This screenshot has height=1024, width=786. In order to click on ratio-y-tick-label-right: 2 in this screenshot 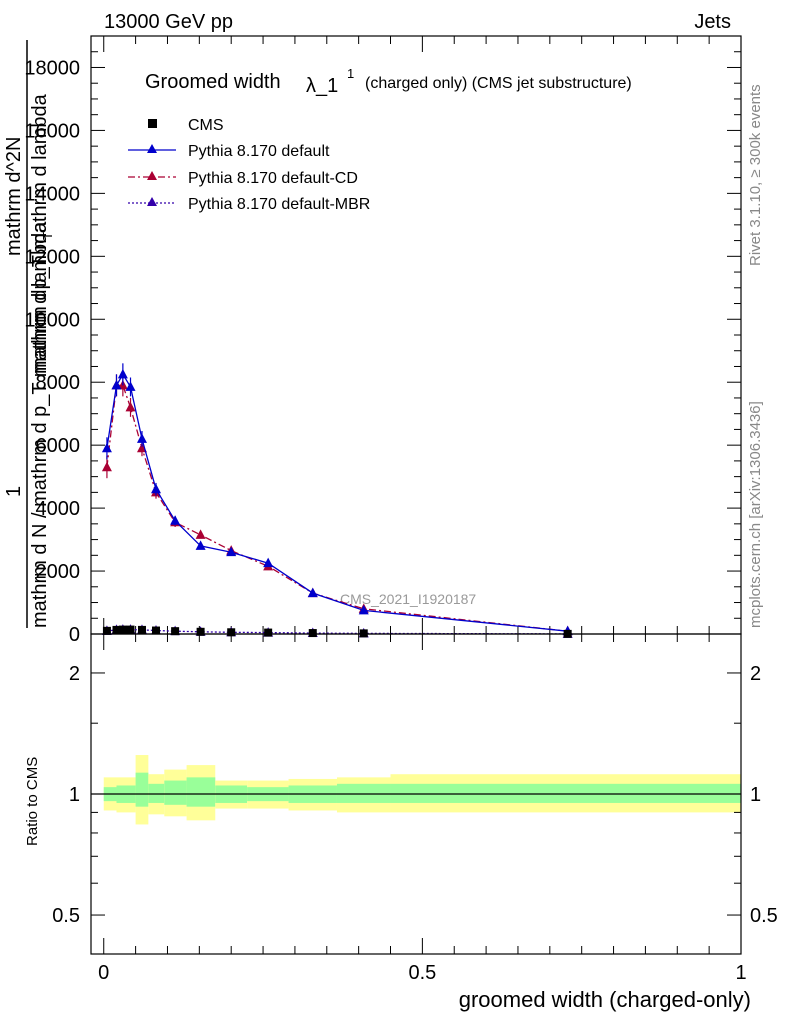, I will do `click(755, 674)`.